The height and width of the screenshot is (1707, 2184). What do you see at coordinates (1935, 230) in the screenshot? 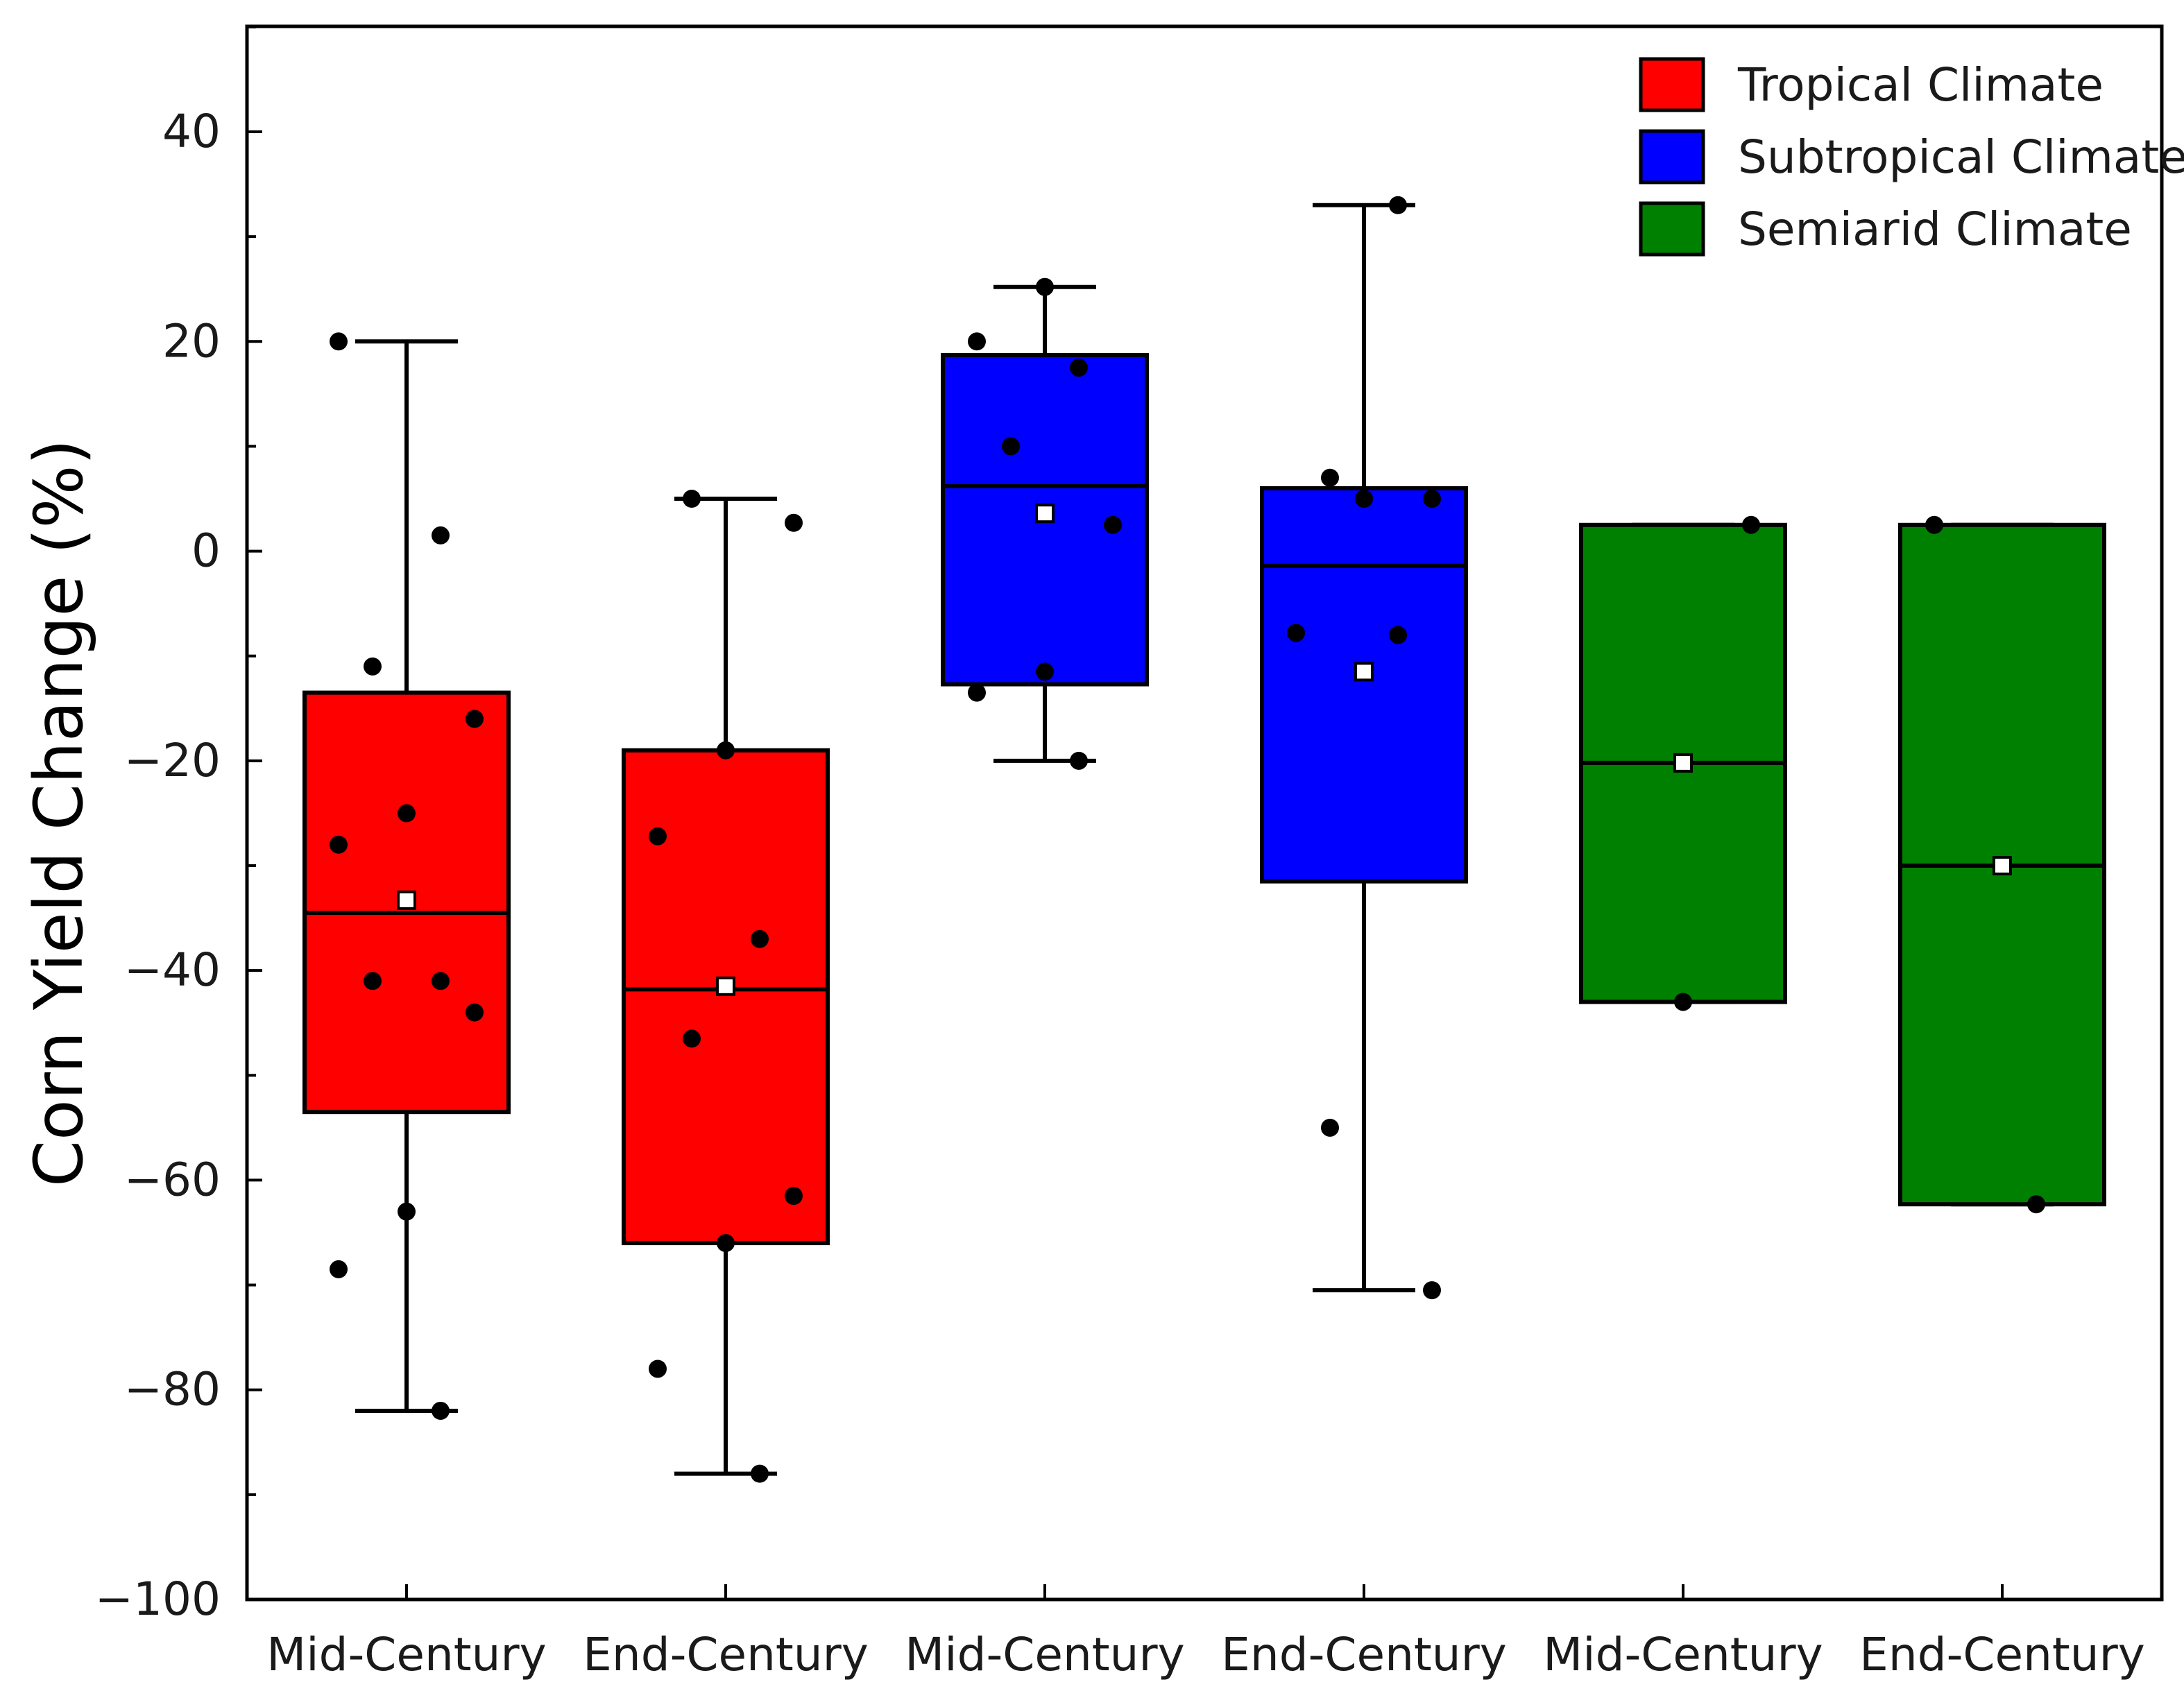
I see `legend-label: Semiarid Climate` at bounding box center [1935, 230].